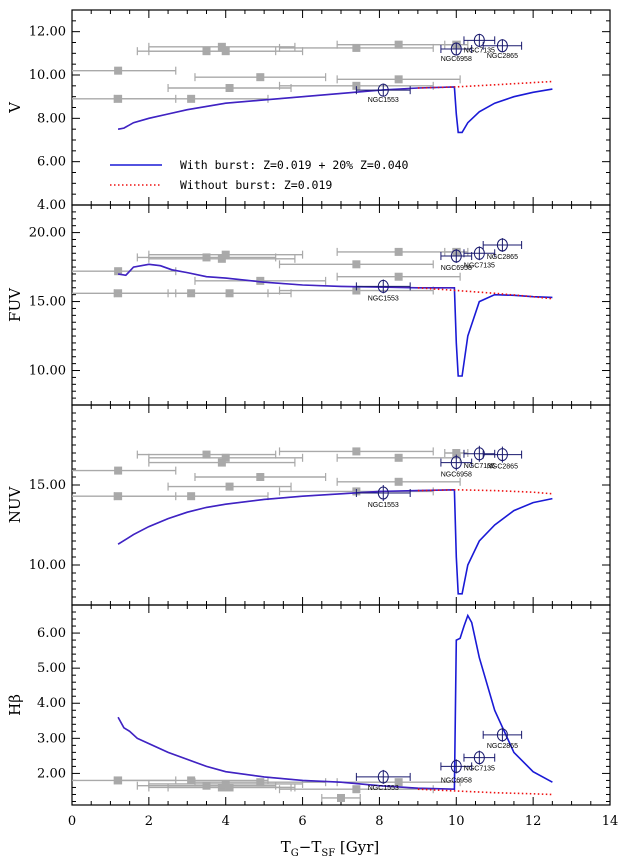 This screenshot has width=618, height=861. Describe the element at coordinates (310, 847) in the screenshot. I see `x-axis-title-mid: −T` at that location.